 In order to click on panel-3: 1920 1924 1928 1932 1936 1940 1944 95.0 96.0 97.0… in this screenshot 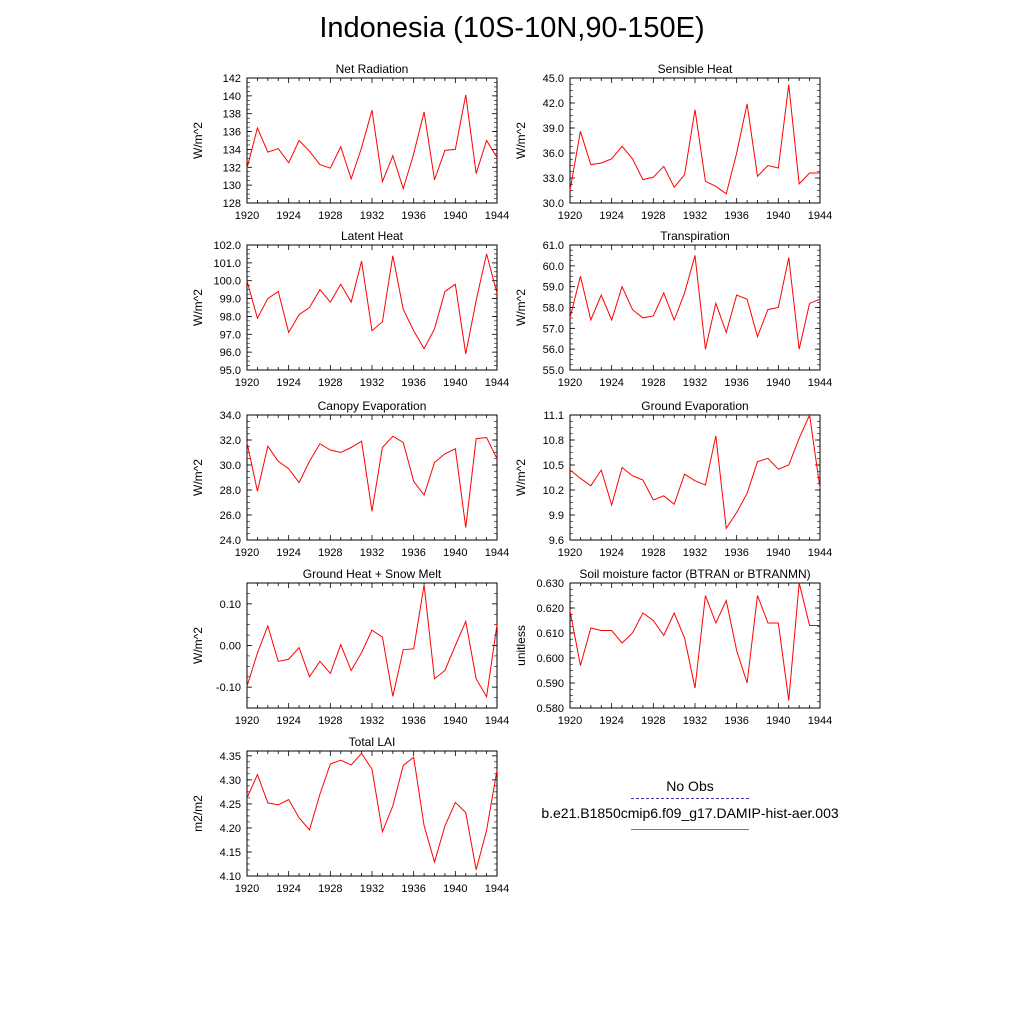, I will do `click(350, 309)`.